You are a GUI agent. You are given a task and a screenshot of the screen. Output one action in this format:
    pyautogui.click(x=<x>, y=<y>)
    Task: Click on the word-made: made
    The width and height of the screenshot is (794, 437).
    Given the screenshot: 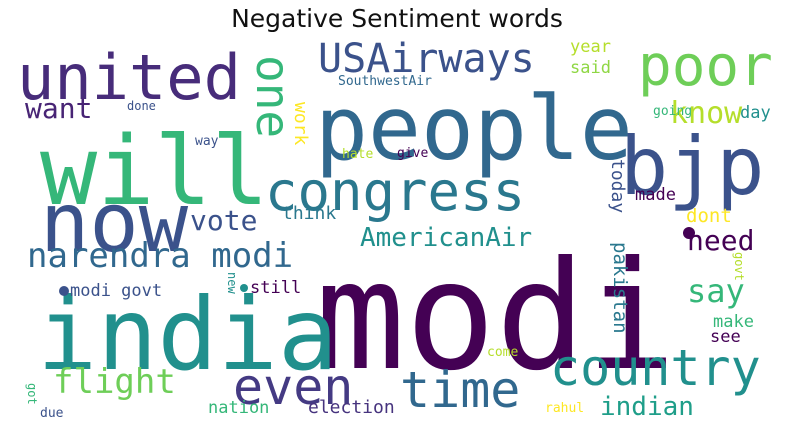 What is the action you would take?
    pyautogui.click(x=655, y=195)
    